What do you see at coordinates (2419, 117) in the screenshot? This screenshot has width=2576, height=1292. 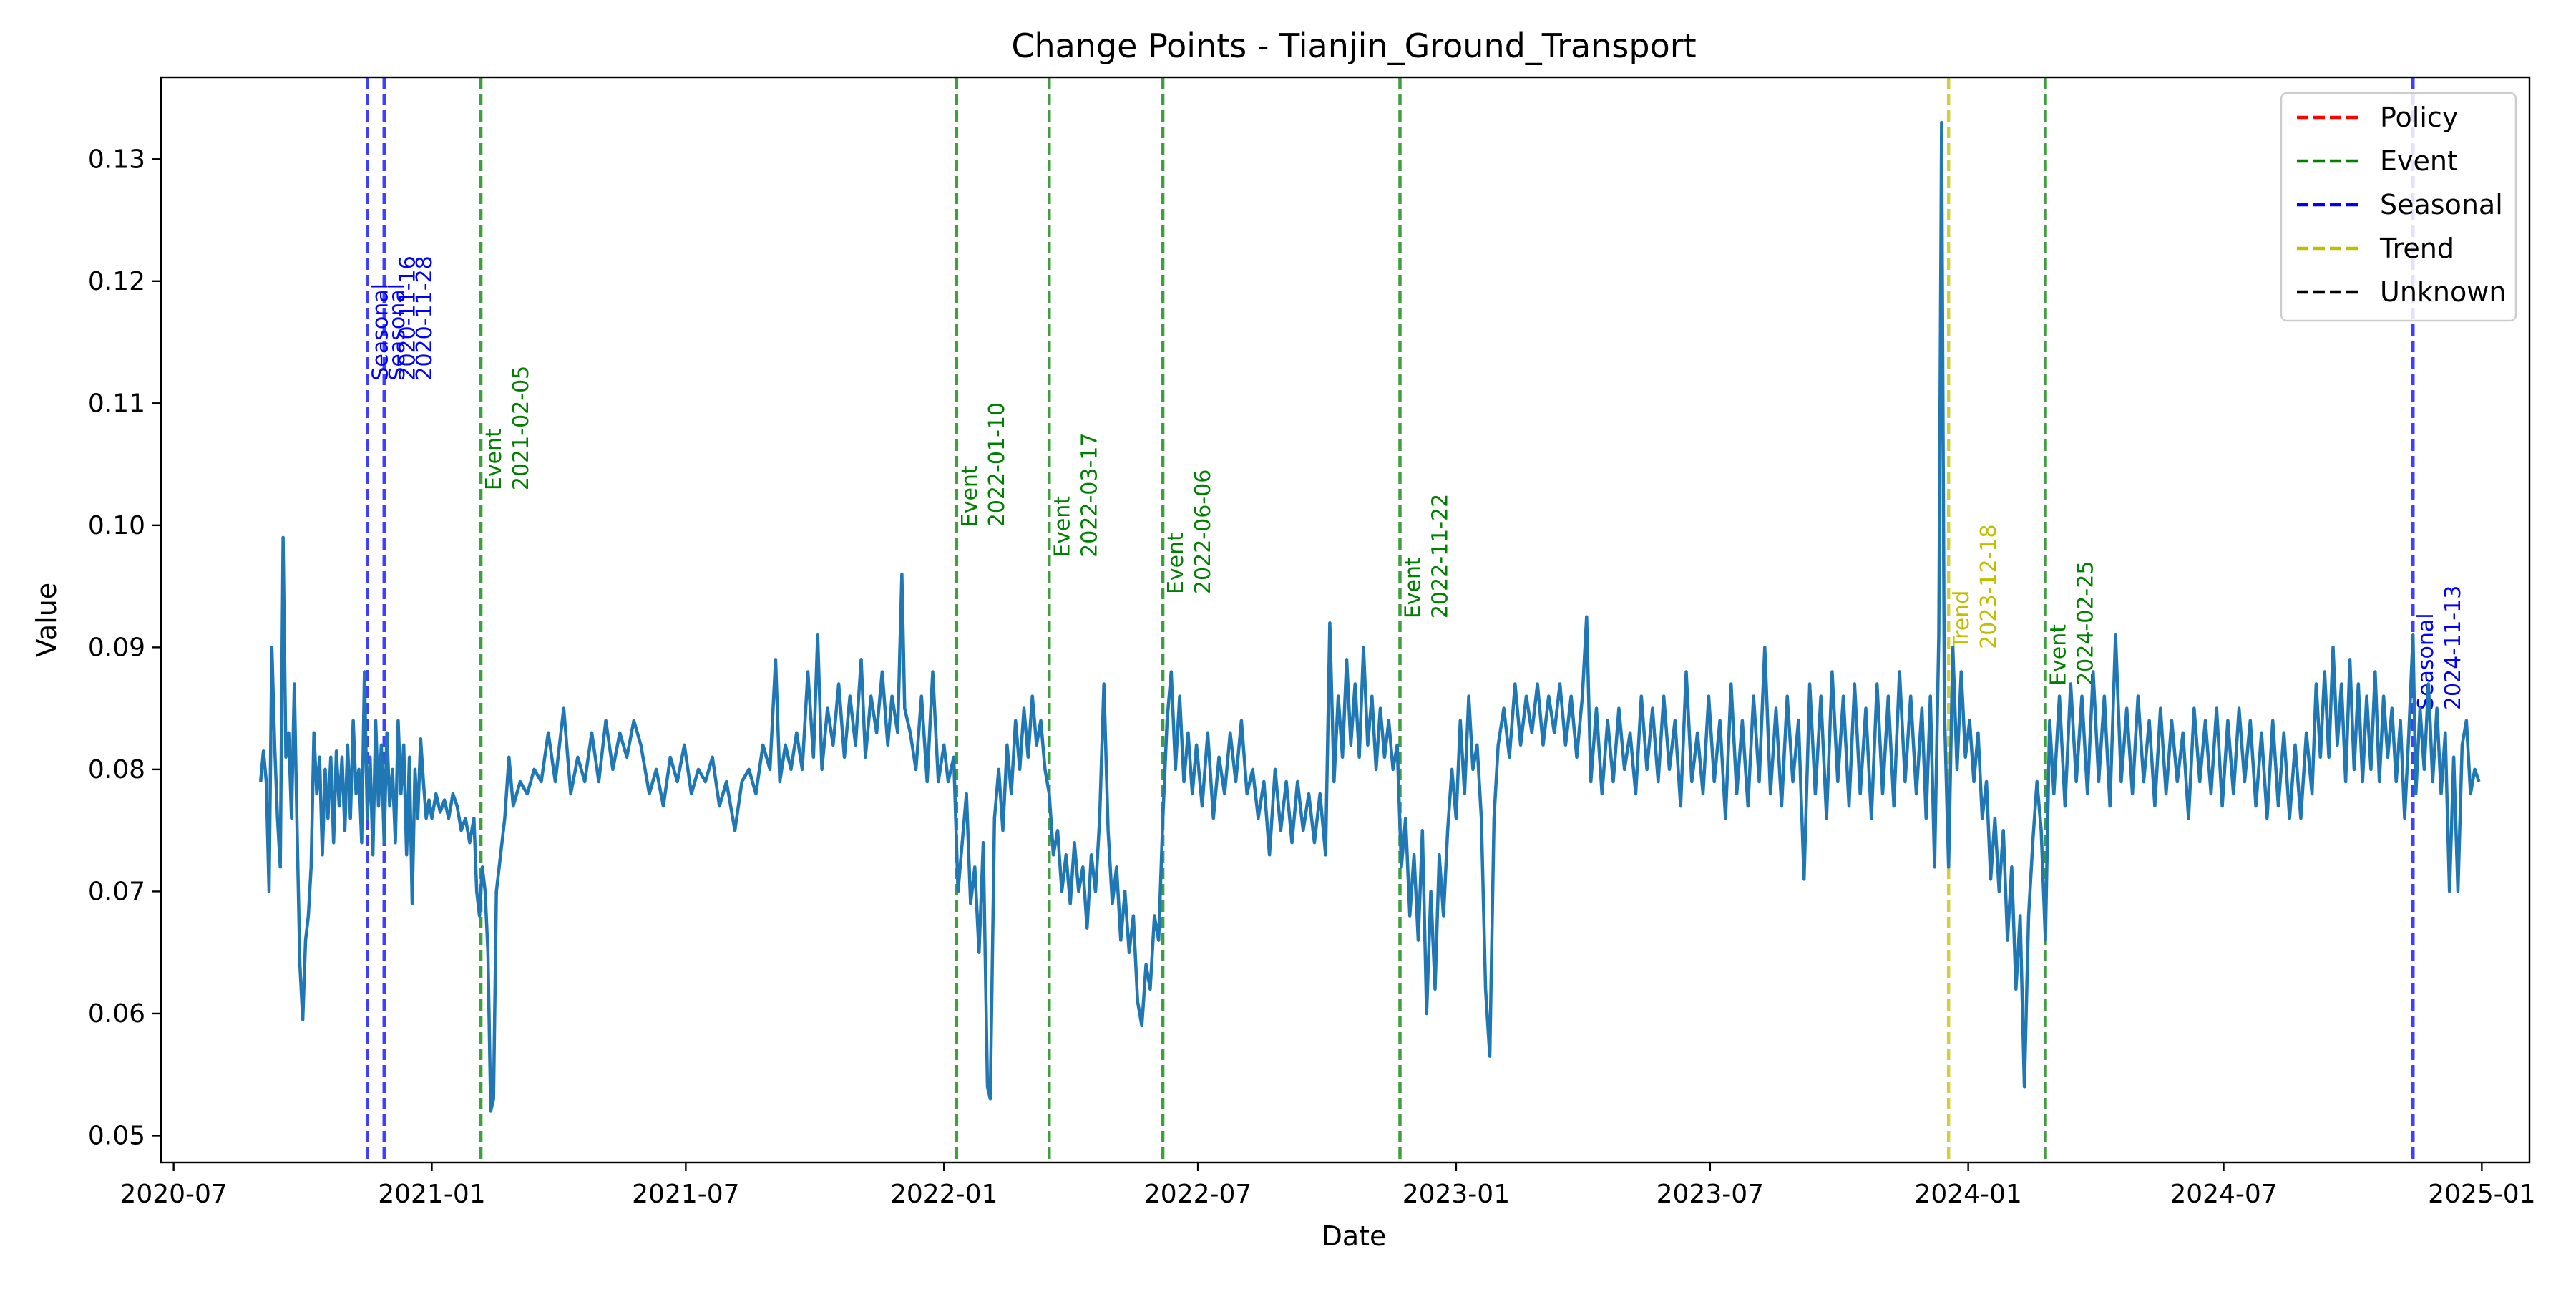 I see `legend-label: Policy` at bounding box center [2419, 117].